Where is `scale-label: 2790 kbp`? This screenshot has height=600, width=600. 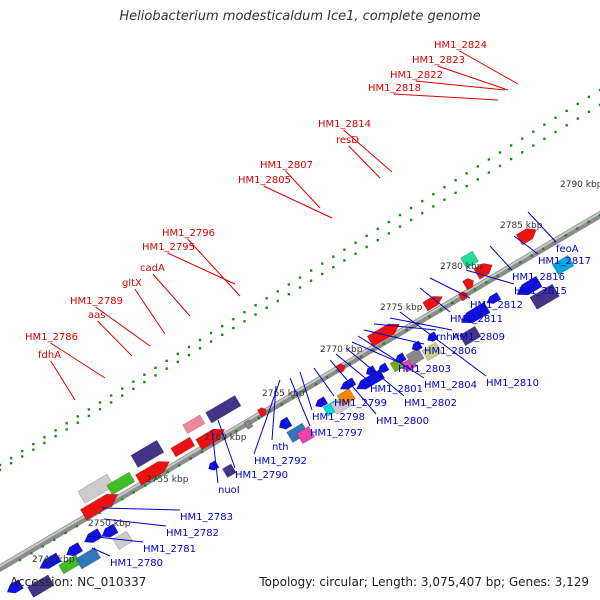 scale-label: 2790 kbp is located at coordinates (580, 185).